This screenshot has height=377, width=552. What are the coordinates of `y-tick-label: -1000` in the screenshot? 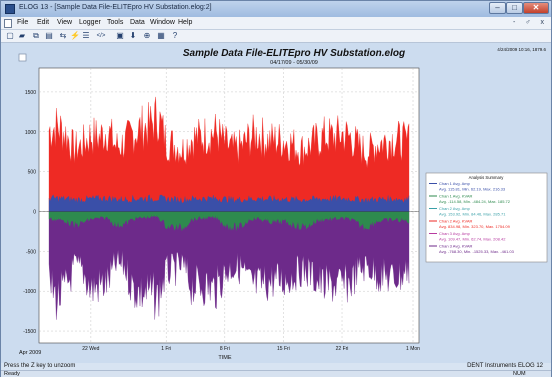 It's located at (29, 292).